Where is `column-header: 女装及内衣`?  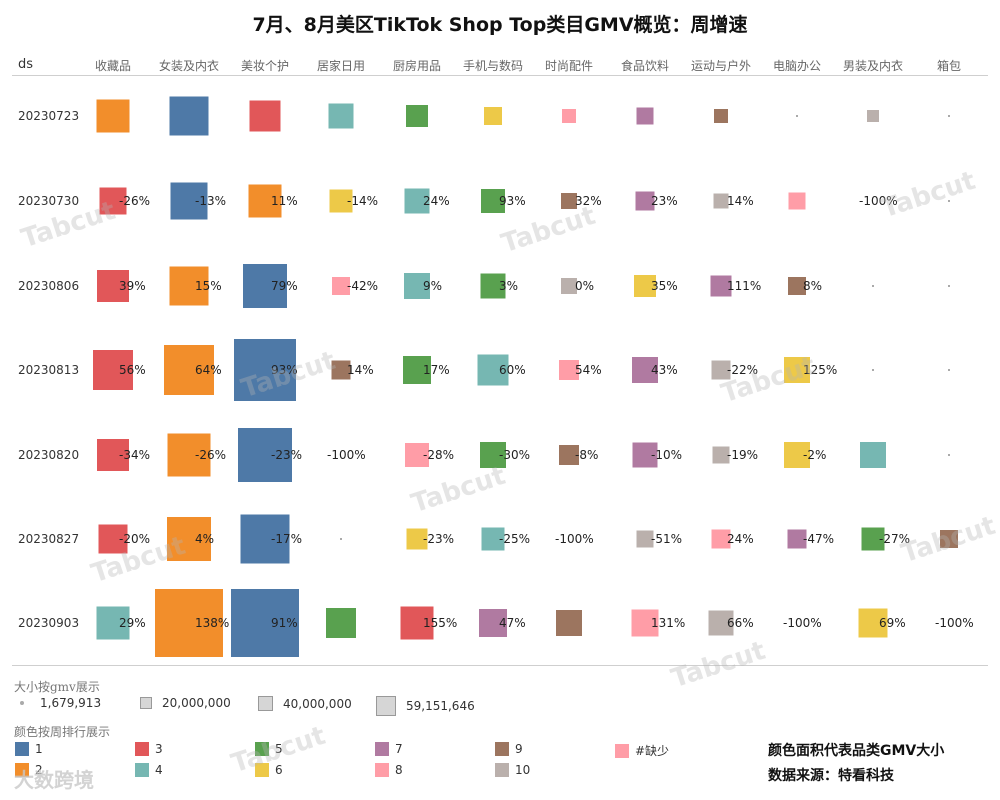 column-header: 女装及内衣 is located at coordinates (189, 66).